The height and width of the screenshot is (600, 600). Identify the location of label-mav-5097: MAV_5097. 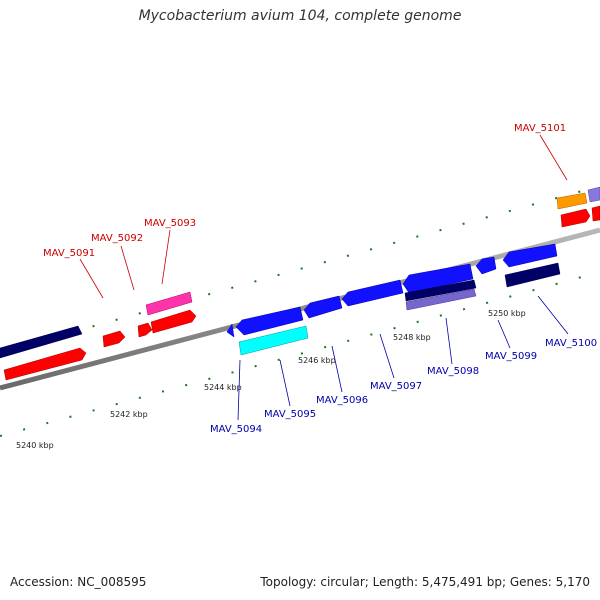
(396, 386).